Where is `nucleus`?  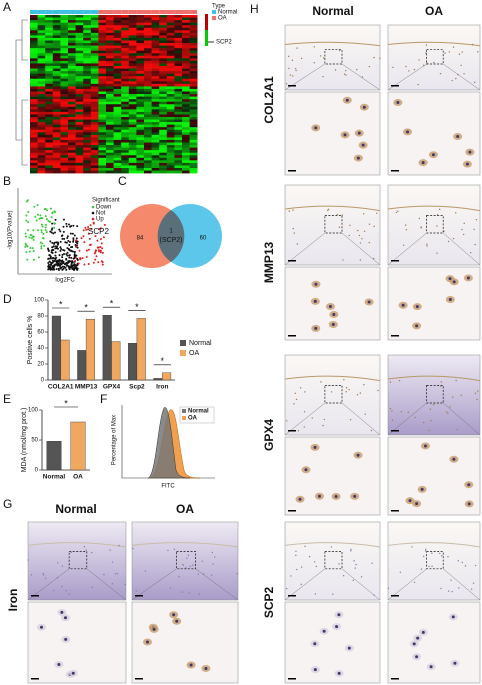 nucleus is located at coordinates (364, 107).